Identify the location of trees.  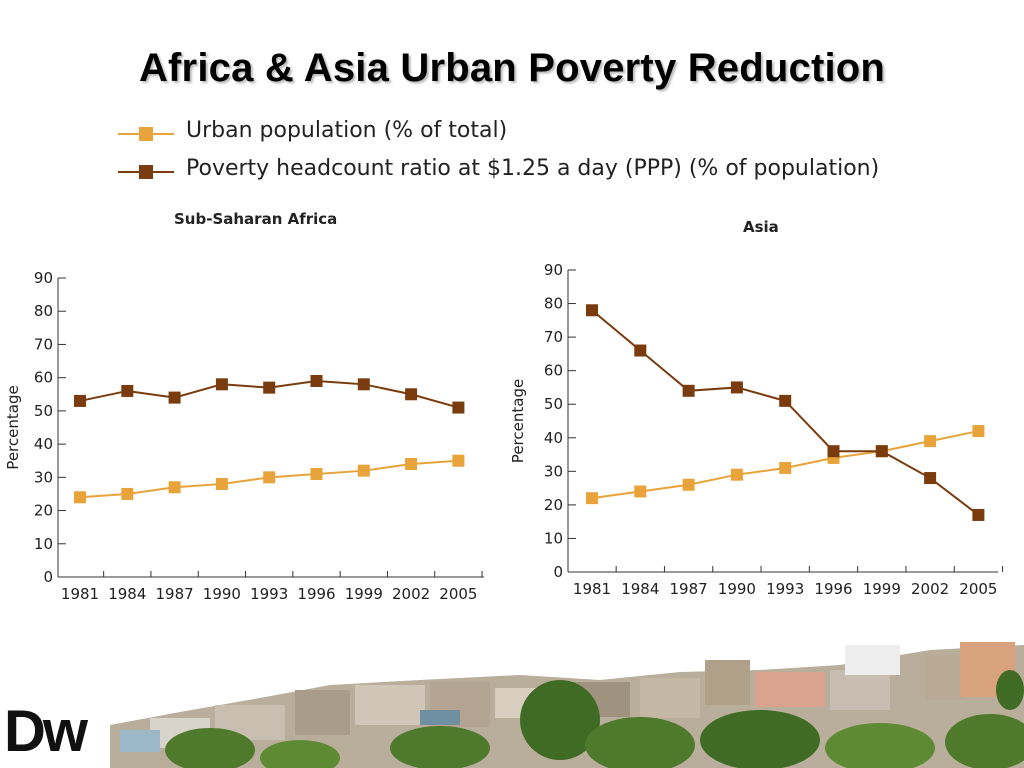
(594, 719).